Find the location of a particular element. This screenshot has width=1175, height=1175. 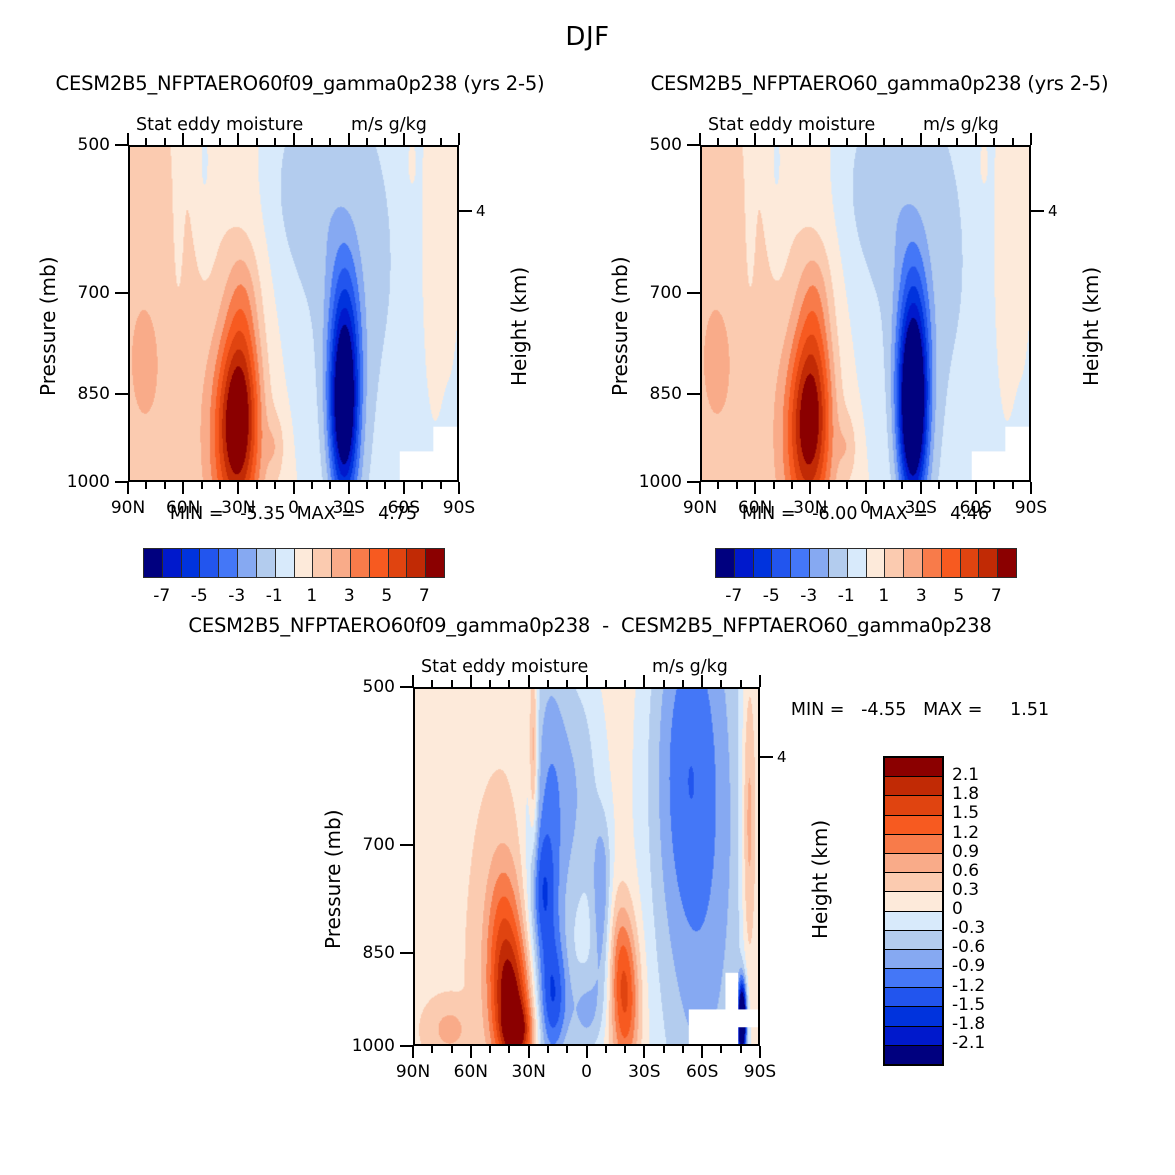

right-colorbar is located at coordinates (866, 563).